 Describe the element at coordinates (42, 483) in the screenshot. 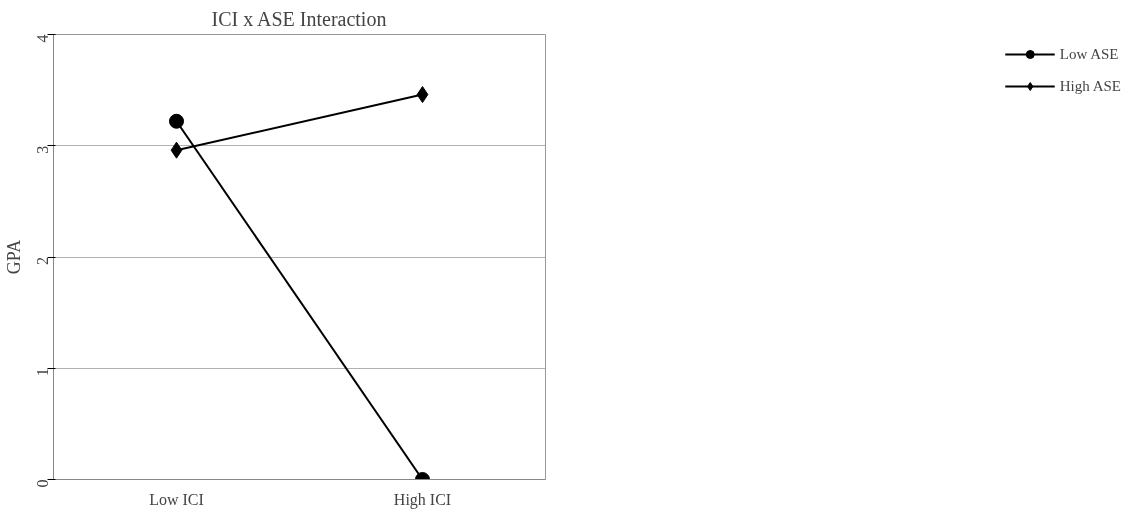

I see `y-tick-label: 0` at that location.